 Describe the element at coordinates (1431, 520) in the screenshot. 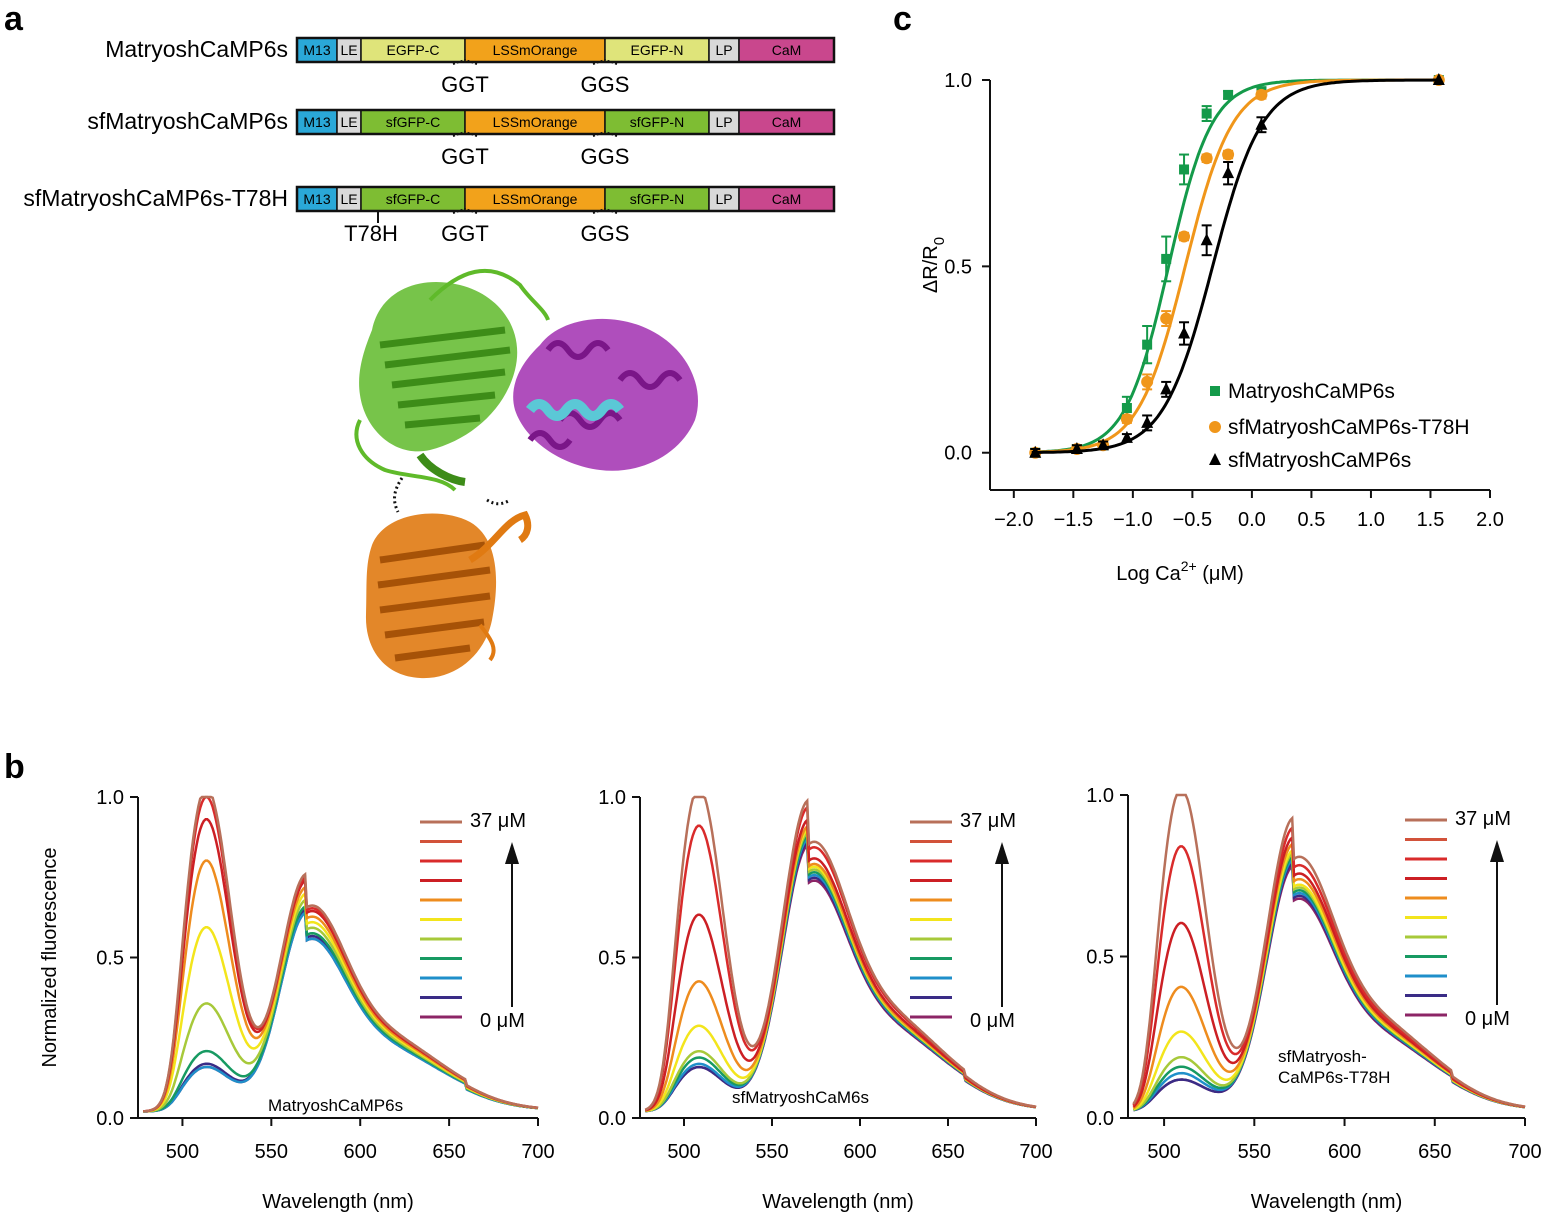

I see `x-tick-label: 1.5` at that location.